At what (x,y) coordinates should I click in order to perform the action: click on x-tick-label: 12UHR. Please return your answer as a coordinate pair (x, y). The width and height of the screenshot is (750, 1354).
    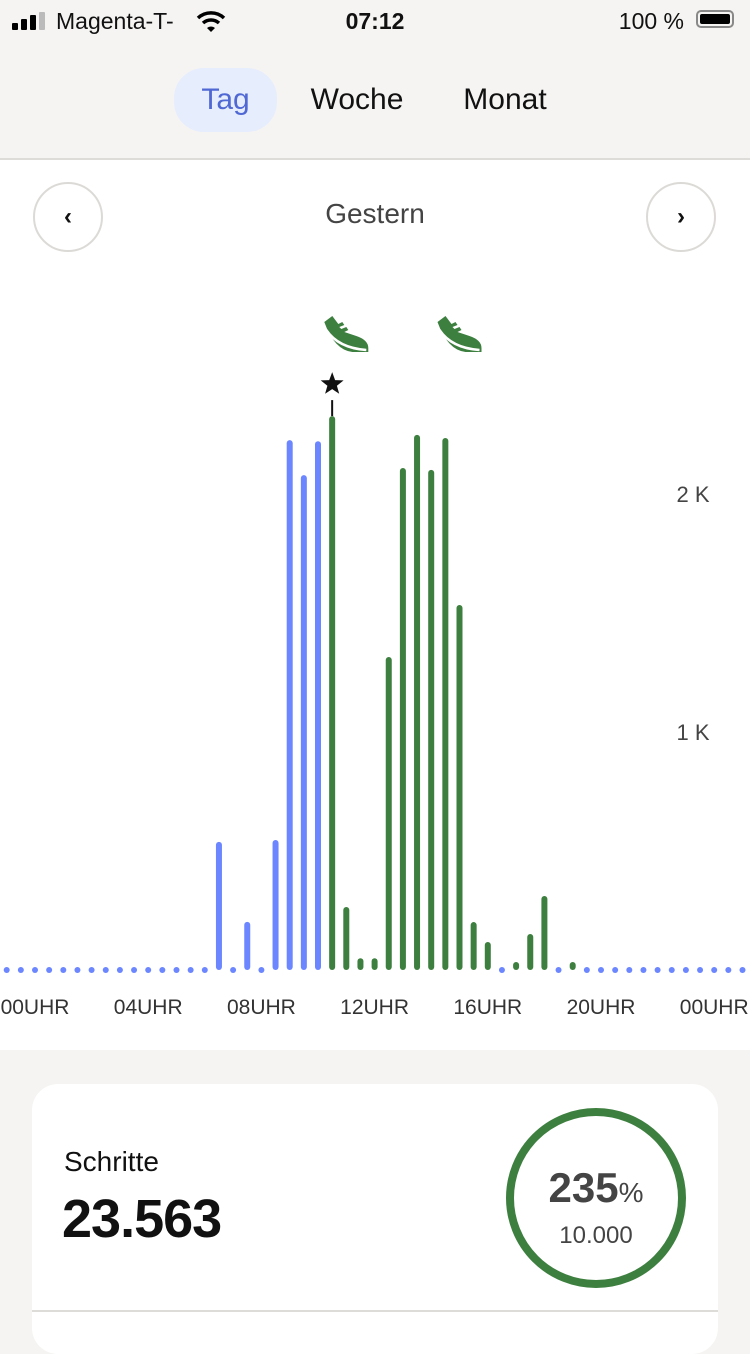
    Looking at the image, I should click on (374, 1007).